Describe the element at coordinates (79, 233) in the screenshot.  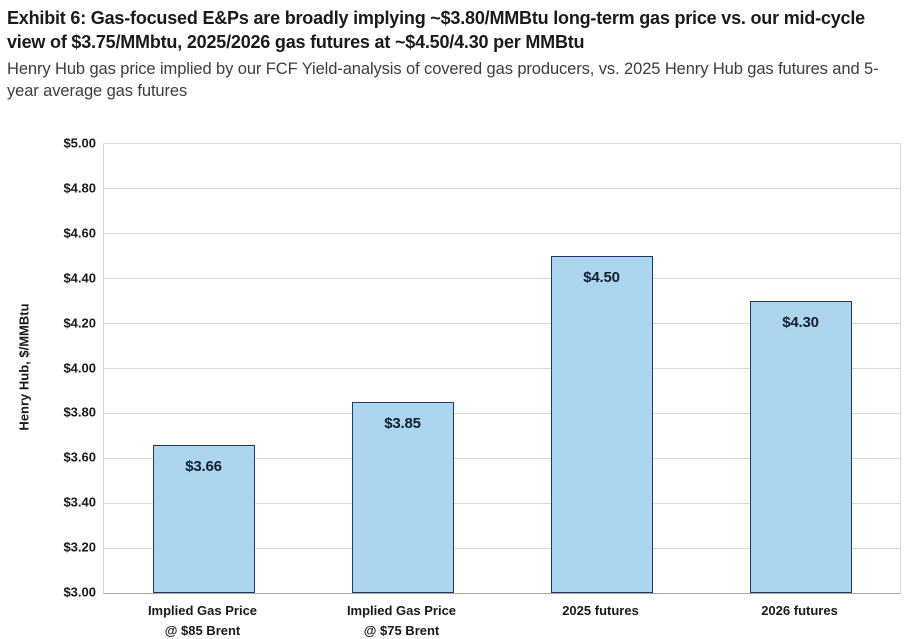
I see `y-tick-label: $4.60` at that location.